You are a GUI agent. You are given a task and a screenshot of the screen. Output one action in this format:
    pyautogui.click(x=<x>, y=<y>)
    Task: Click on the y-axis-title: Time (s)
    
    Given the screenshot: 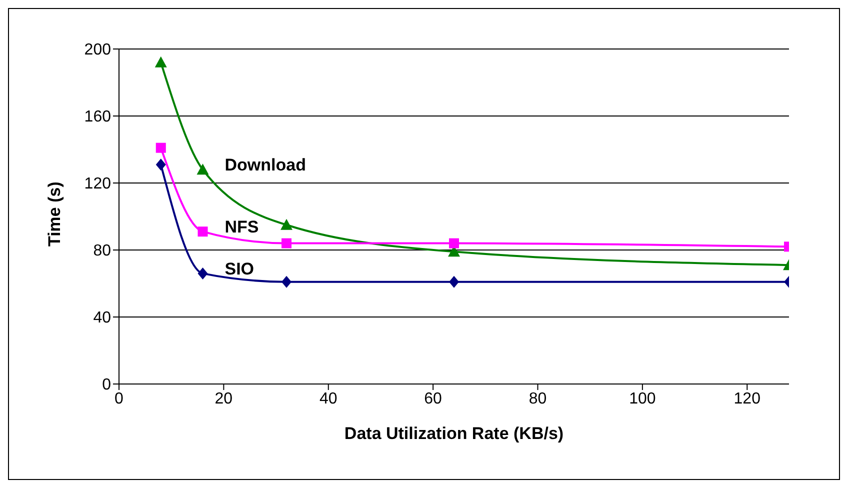 What is the action you would take?
    pyautogui.click(x=54, y=214)
    